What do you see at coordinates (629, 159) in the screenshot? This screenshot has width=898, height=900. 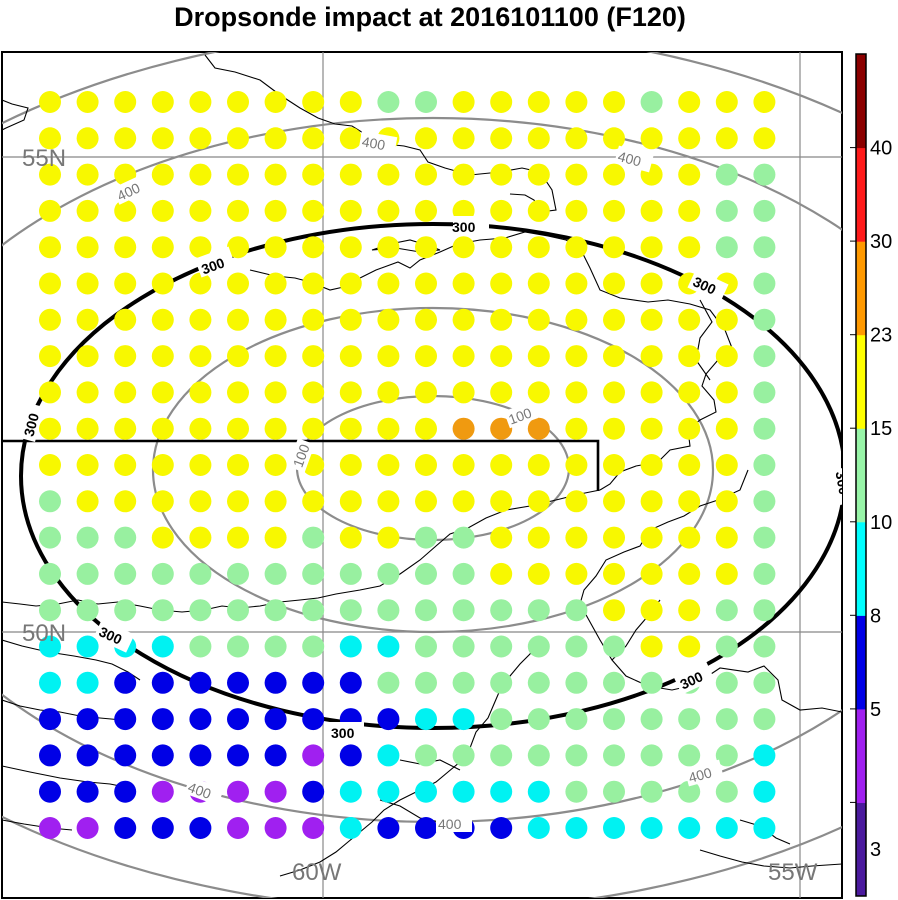 I see `contour-label-400-upper-right: 400` at bounding box center [629, 159].